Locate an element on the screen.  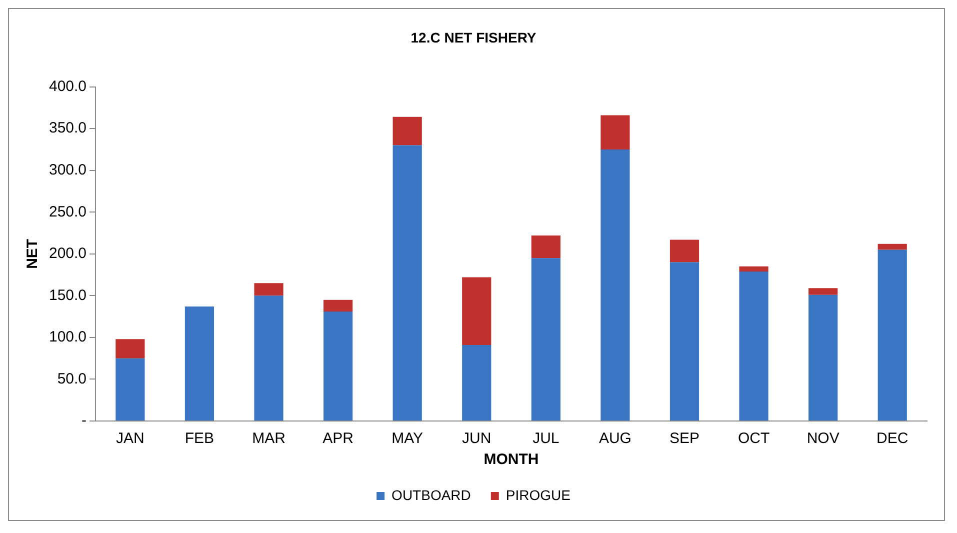
x-tick-label: JUL is located at coordinates (546, 439).